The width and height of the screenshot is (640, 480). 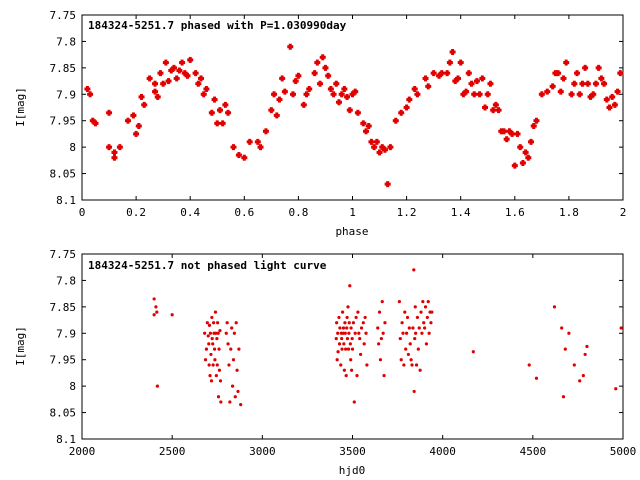 I want to click on light-curve-plot-xtick-label: 2000, so click(x=82, y=451).